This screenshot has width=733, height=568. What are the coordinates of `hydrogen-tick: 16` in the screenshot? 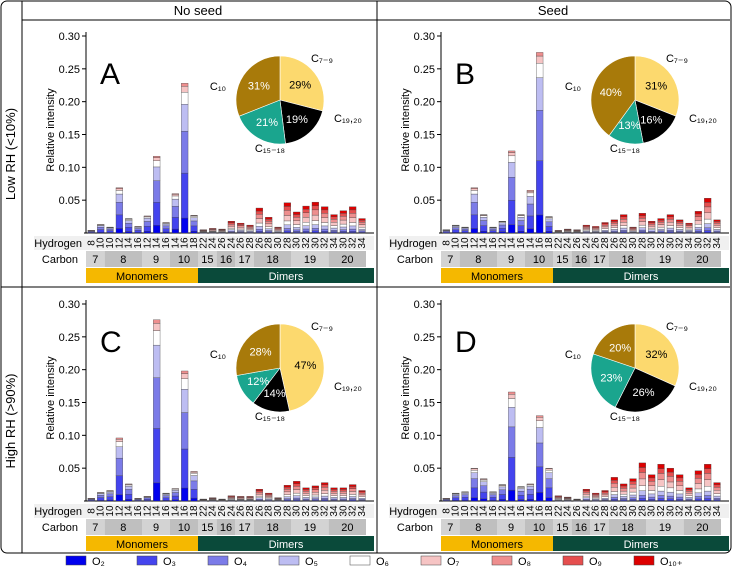 It's located at (540, 243).